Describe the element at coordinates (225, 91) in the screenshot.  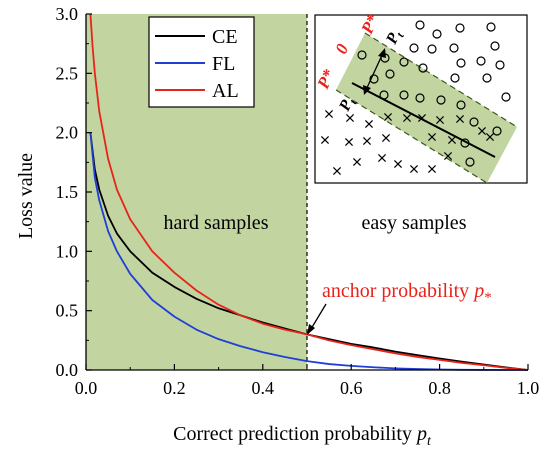
I see `legend-label-al: AL` at that location.